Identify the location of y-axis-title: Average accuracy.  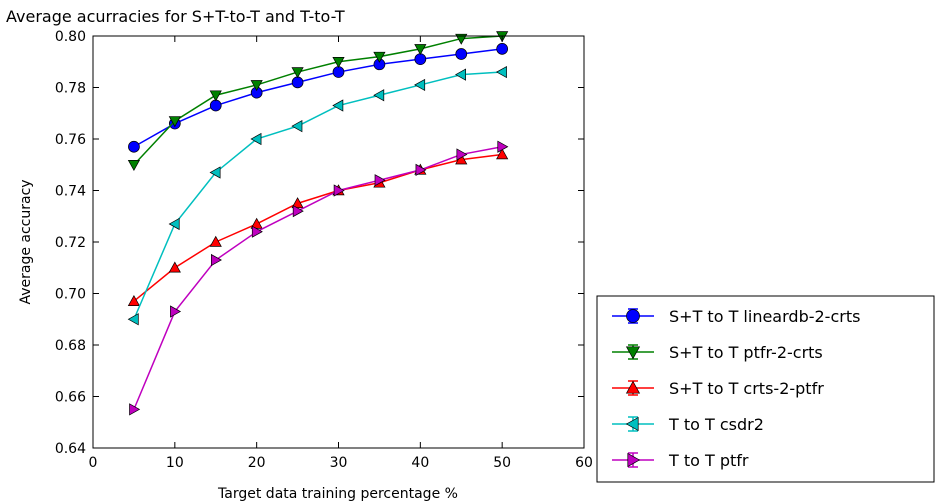
(26, 241).